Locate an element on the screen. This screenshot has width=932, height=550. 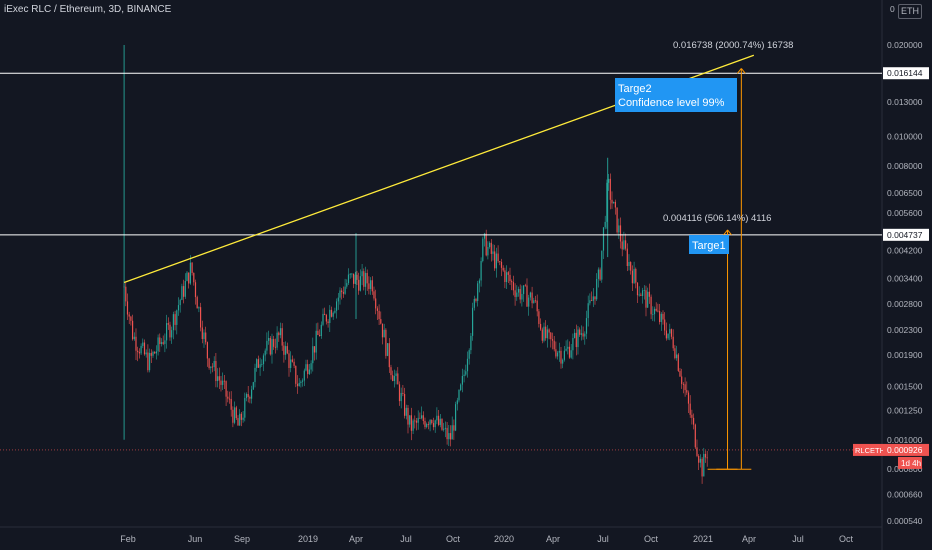
x-tick-label: Apr is located at coordinates (356, 539).